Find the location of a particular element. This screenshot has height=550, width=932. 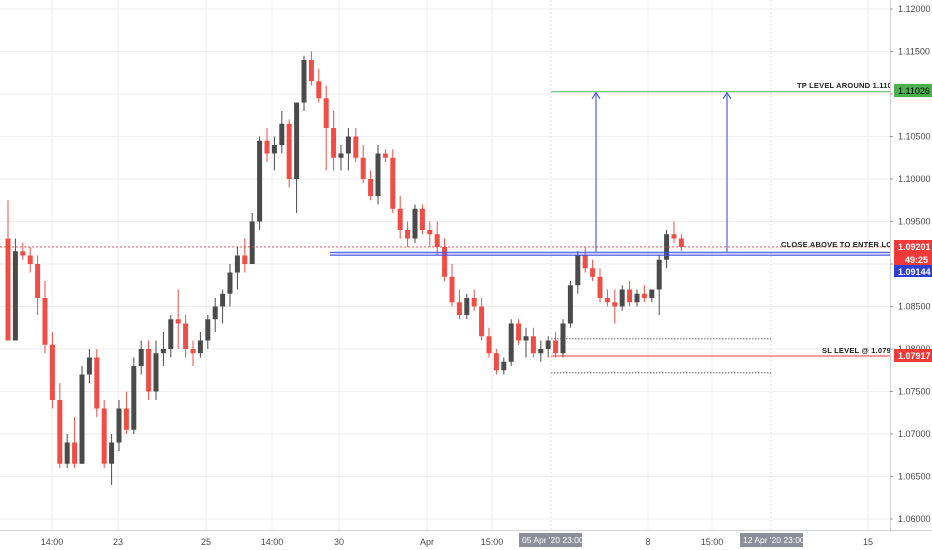

price-tick-label: 1.10500 is located at coordinates (914, 137).